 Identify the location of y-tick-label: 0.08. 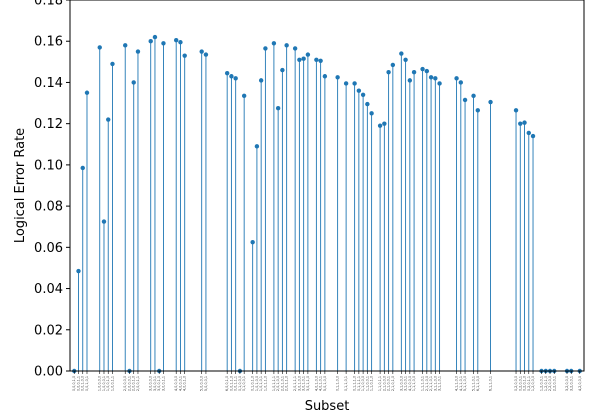
(48, 207).